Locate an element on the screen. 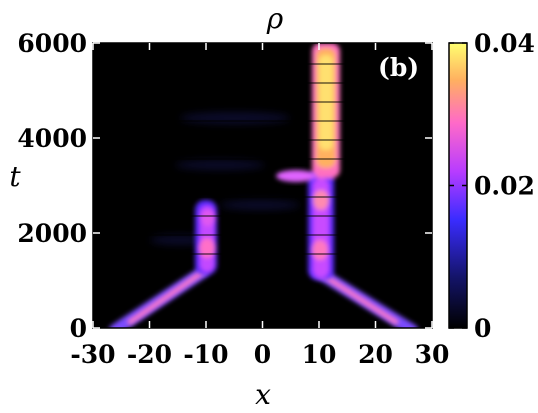 This screenshot has width=538, height=413. x-tick-label: 10 is located at coordinates (319, 354).